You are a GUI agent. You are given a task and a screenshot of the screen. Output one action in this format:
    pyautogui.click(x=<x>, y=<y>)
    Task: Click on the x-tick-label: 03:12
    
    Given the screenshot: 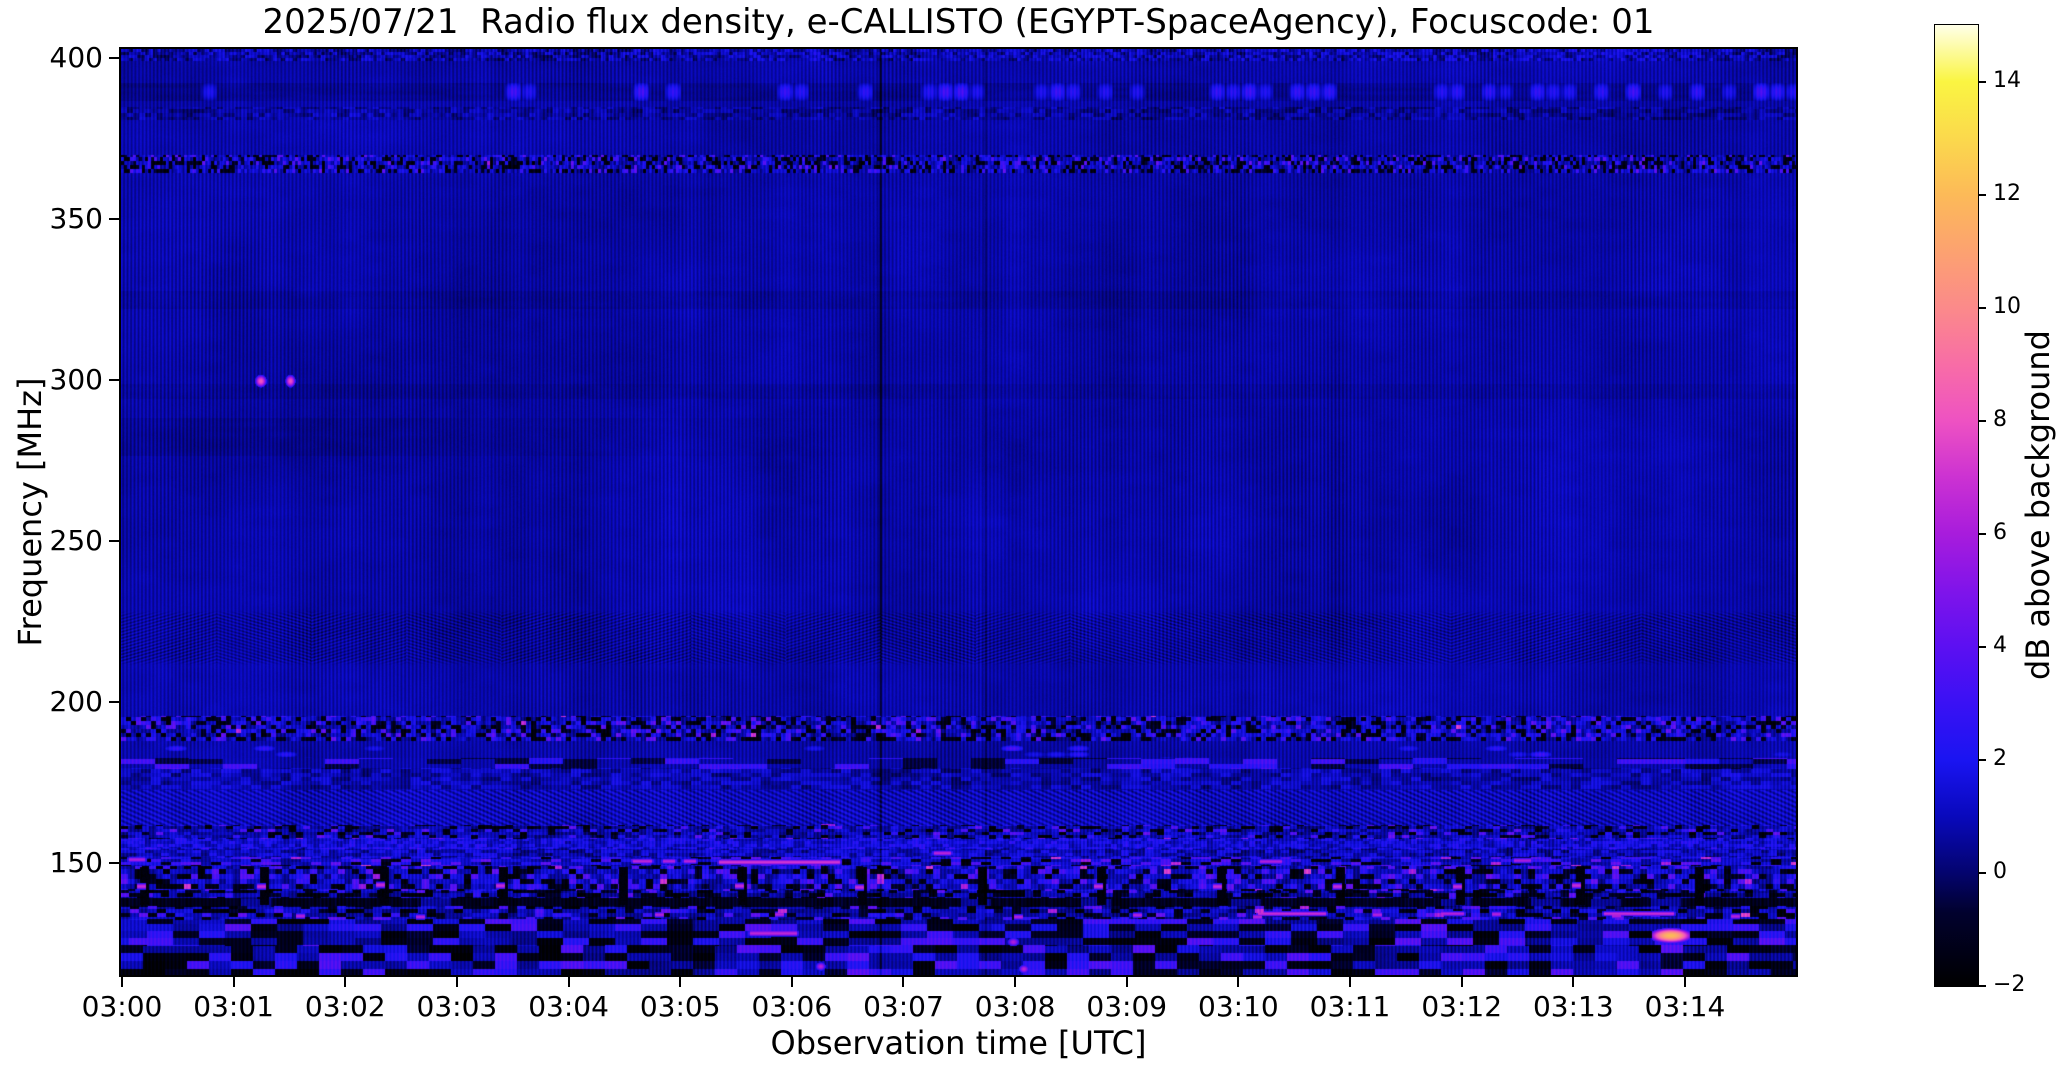 What is the action you would take?
    pyautogui.click(x=1462, y=1006)
    